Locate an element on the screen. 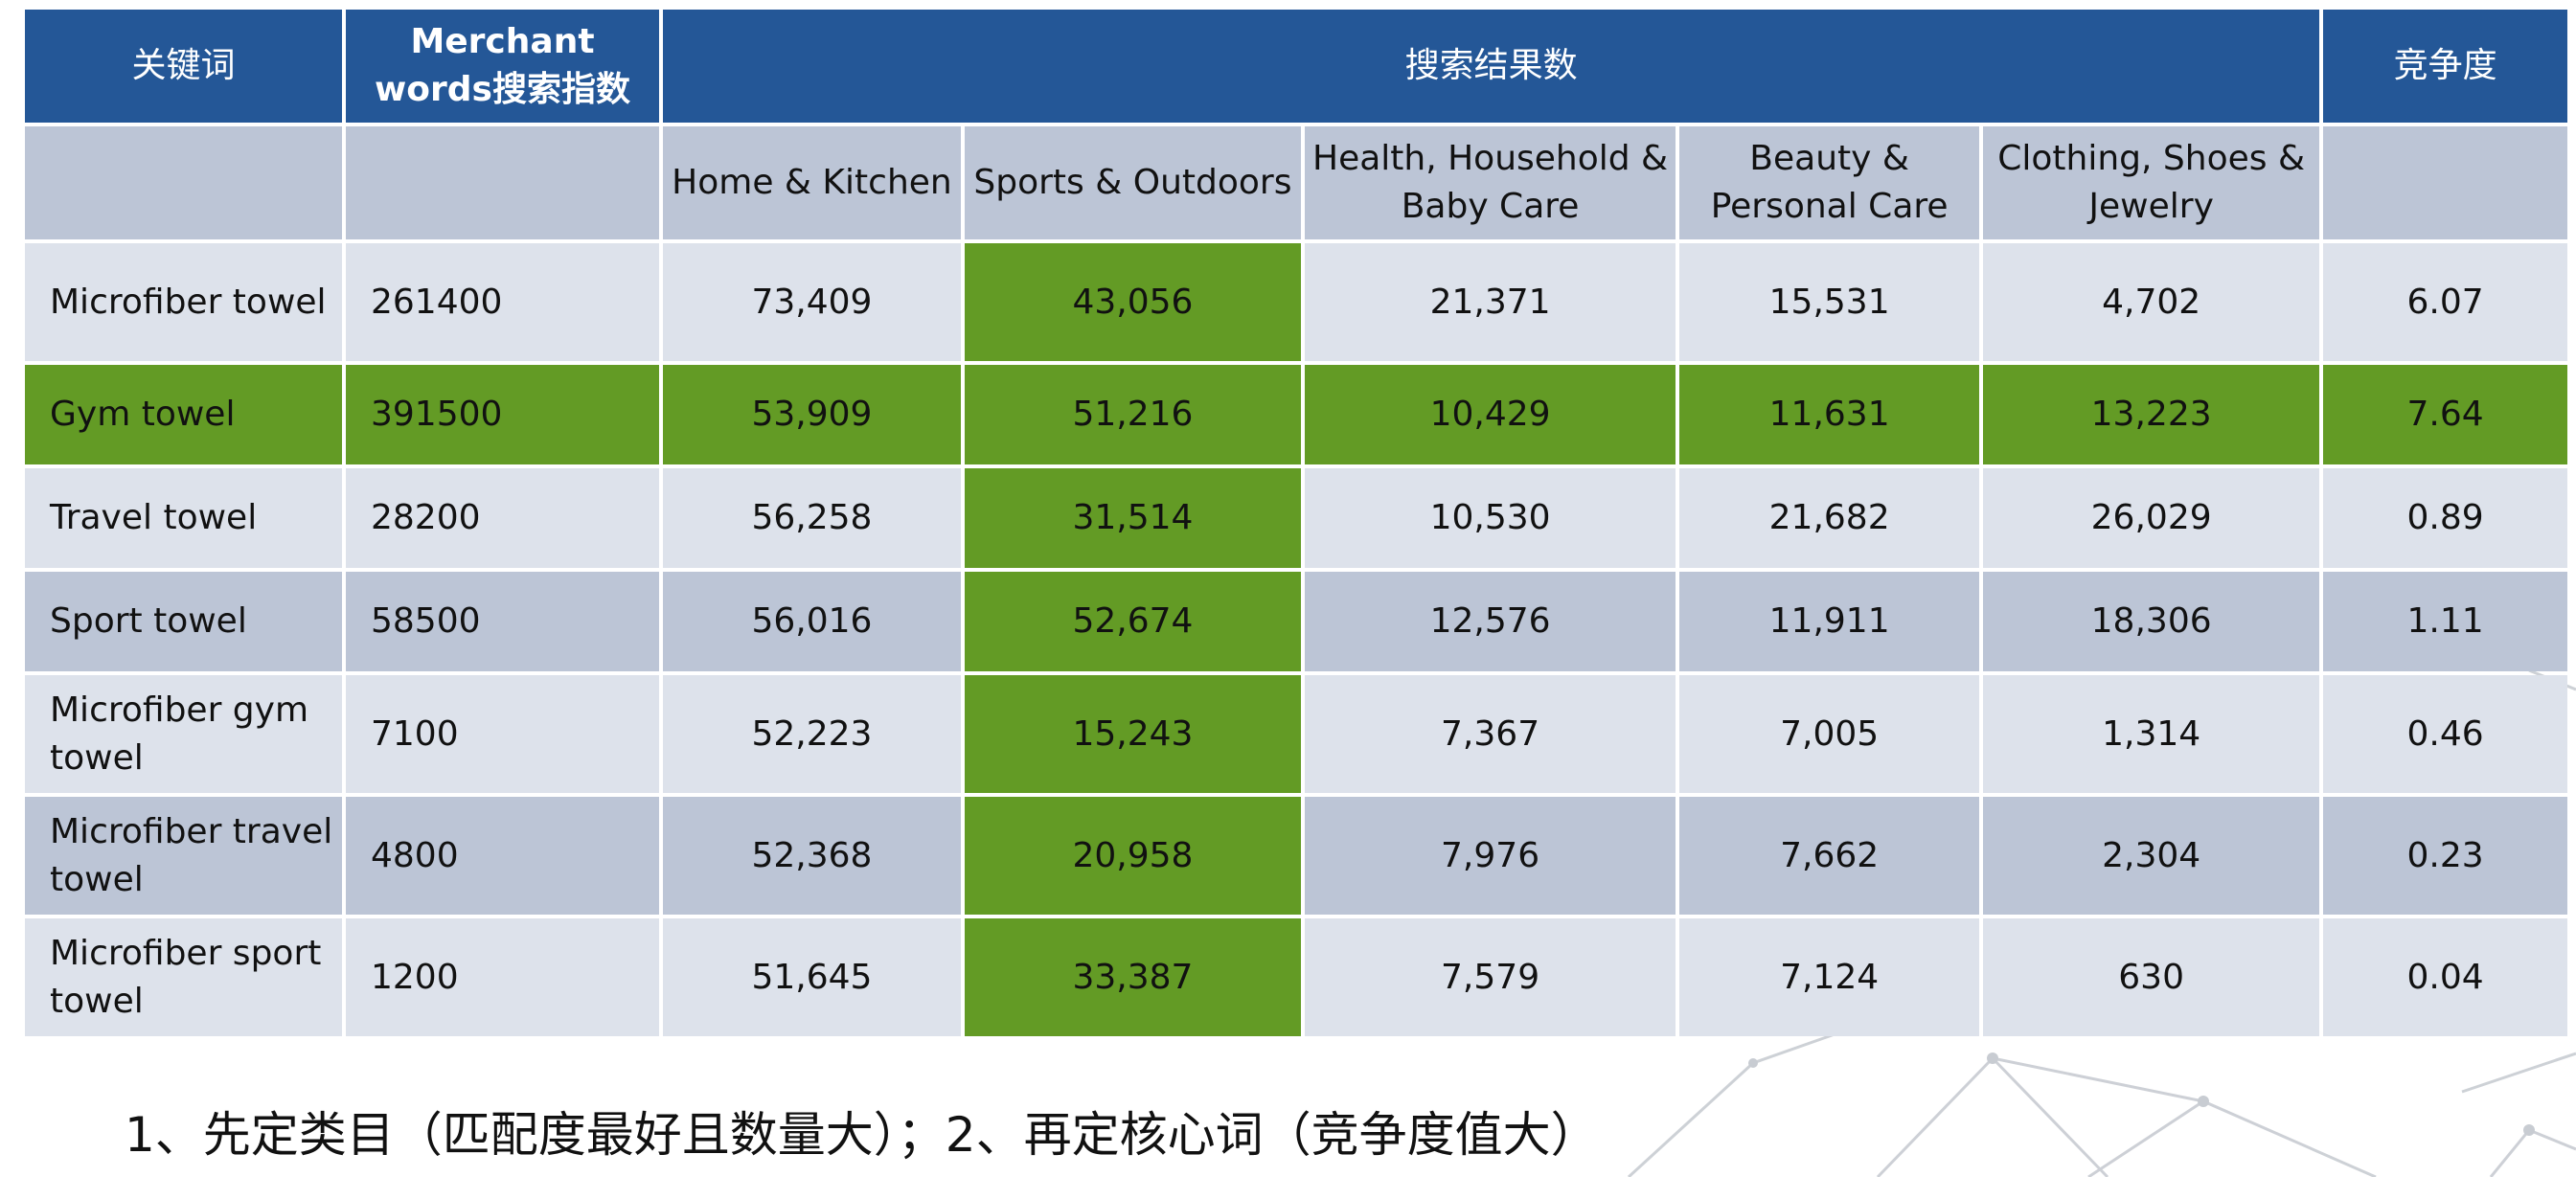 This screenshot has height=1177, width=2576. value-cell: 52,223 is located at coordinates (812, 734).